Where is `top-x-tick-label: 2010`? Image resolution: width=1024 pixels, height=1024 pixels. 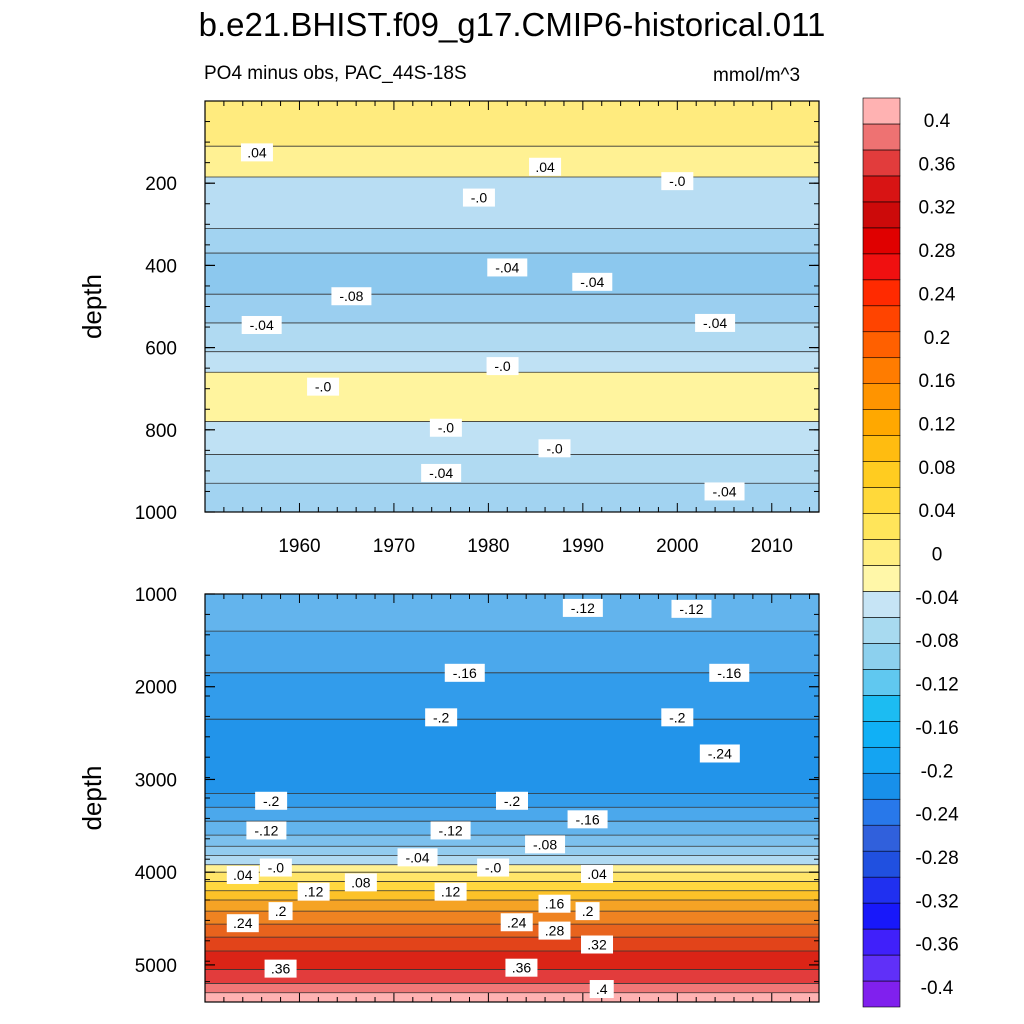
top-x-tick-label: 2010 is located at coordinates (772, 546).